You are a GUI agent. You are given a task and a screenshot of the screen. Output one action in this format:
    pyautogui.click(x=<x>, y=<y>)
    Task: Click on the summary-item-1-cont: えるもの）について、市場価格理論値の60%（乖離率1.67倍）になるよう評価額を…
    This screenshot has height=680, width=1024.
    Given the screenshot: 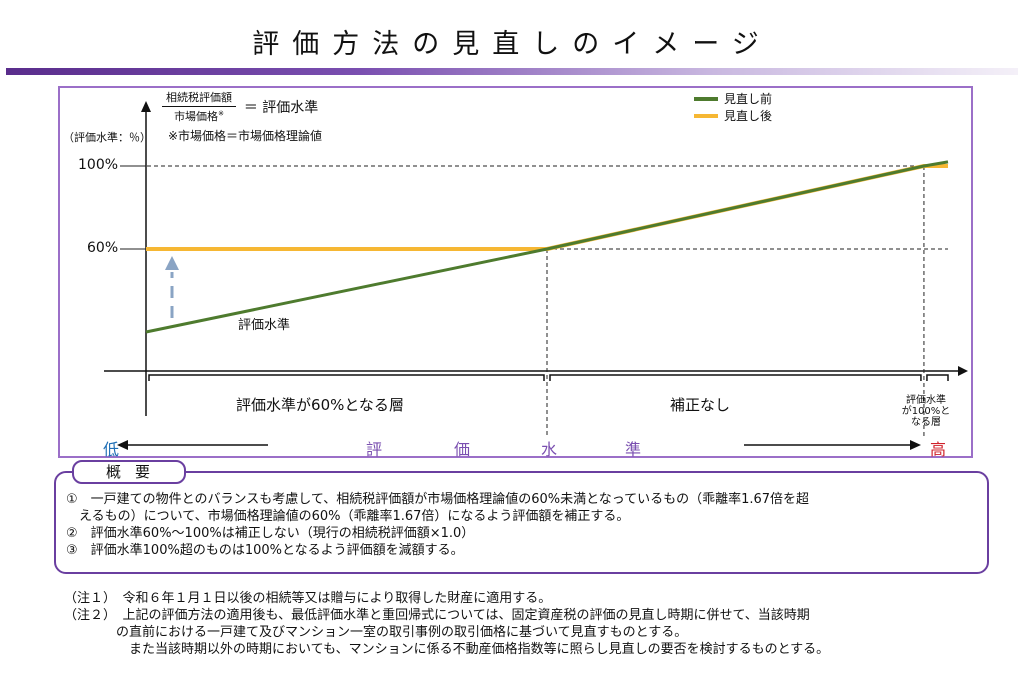 What is the action you would take?
    pyautogui.click(x=348, y=516)
    